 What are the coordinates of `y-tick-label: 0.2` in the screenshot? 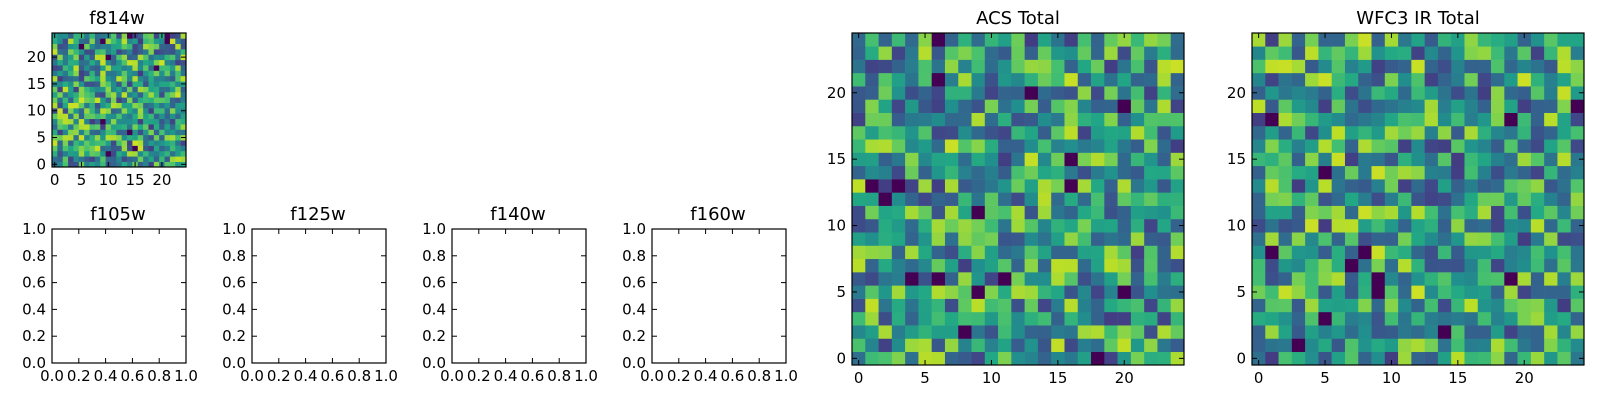 It's located at (434, 336).